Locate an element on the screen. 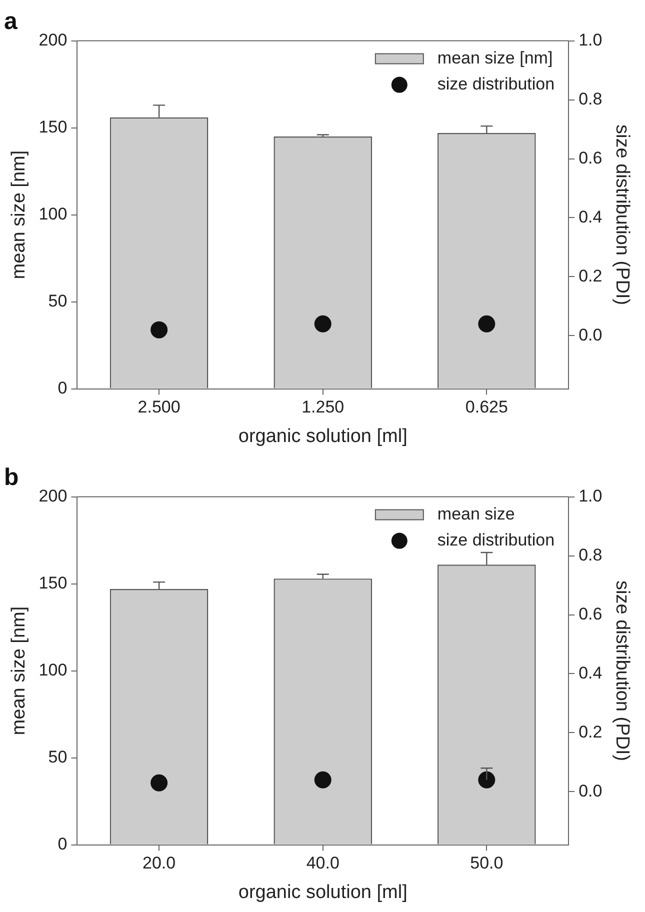  legend-label: mean size [nm] is located at coordinates (495, 58).